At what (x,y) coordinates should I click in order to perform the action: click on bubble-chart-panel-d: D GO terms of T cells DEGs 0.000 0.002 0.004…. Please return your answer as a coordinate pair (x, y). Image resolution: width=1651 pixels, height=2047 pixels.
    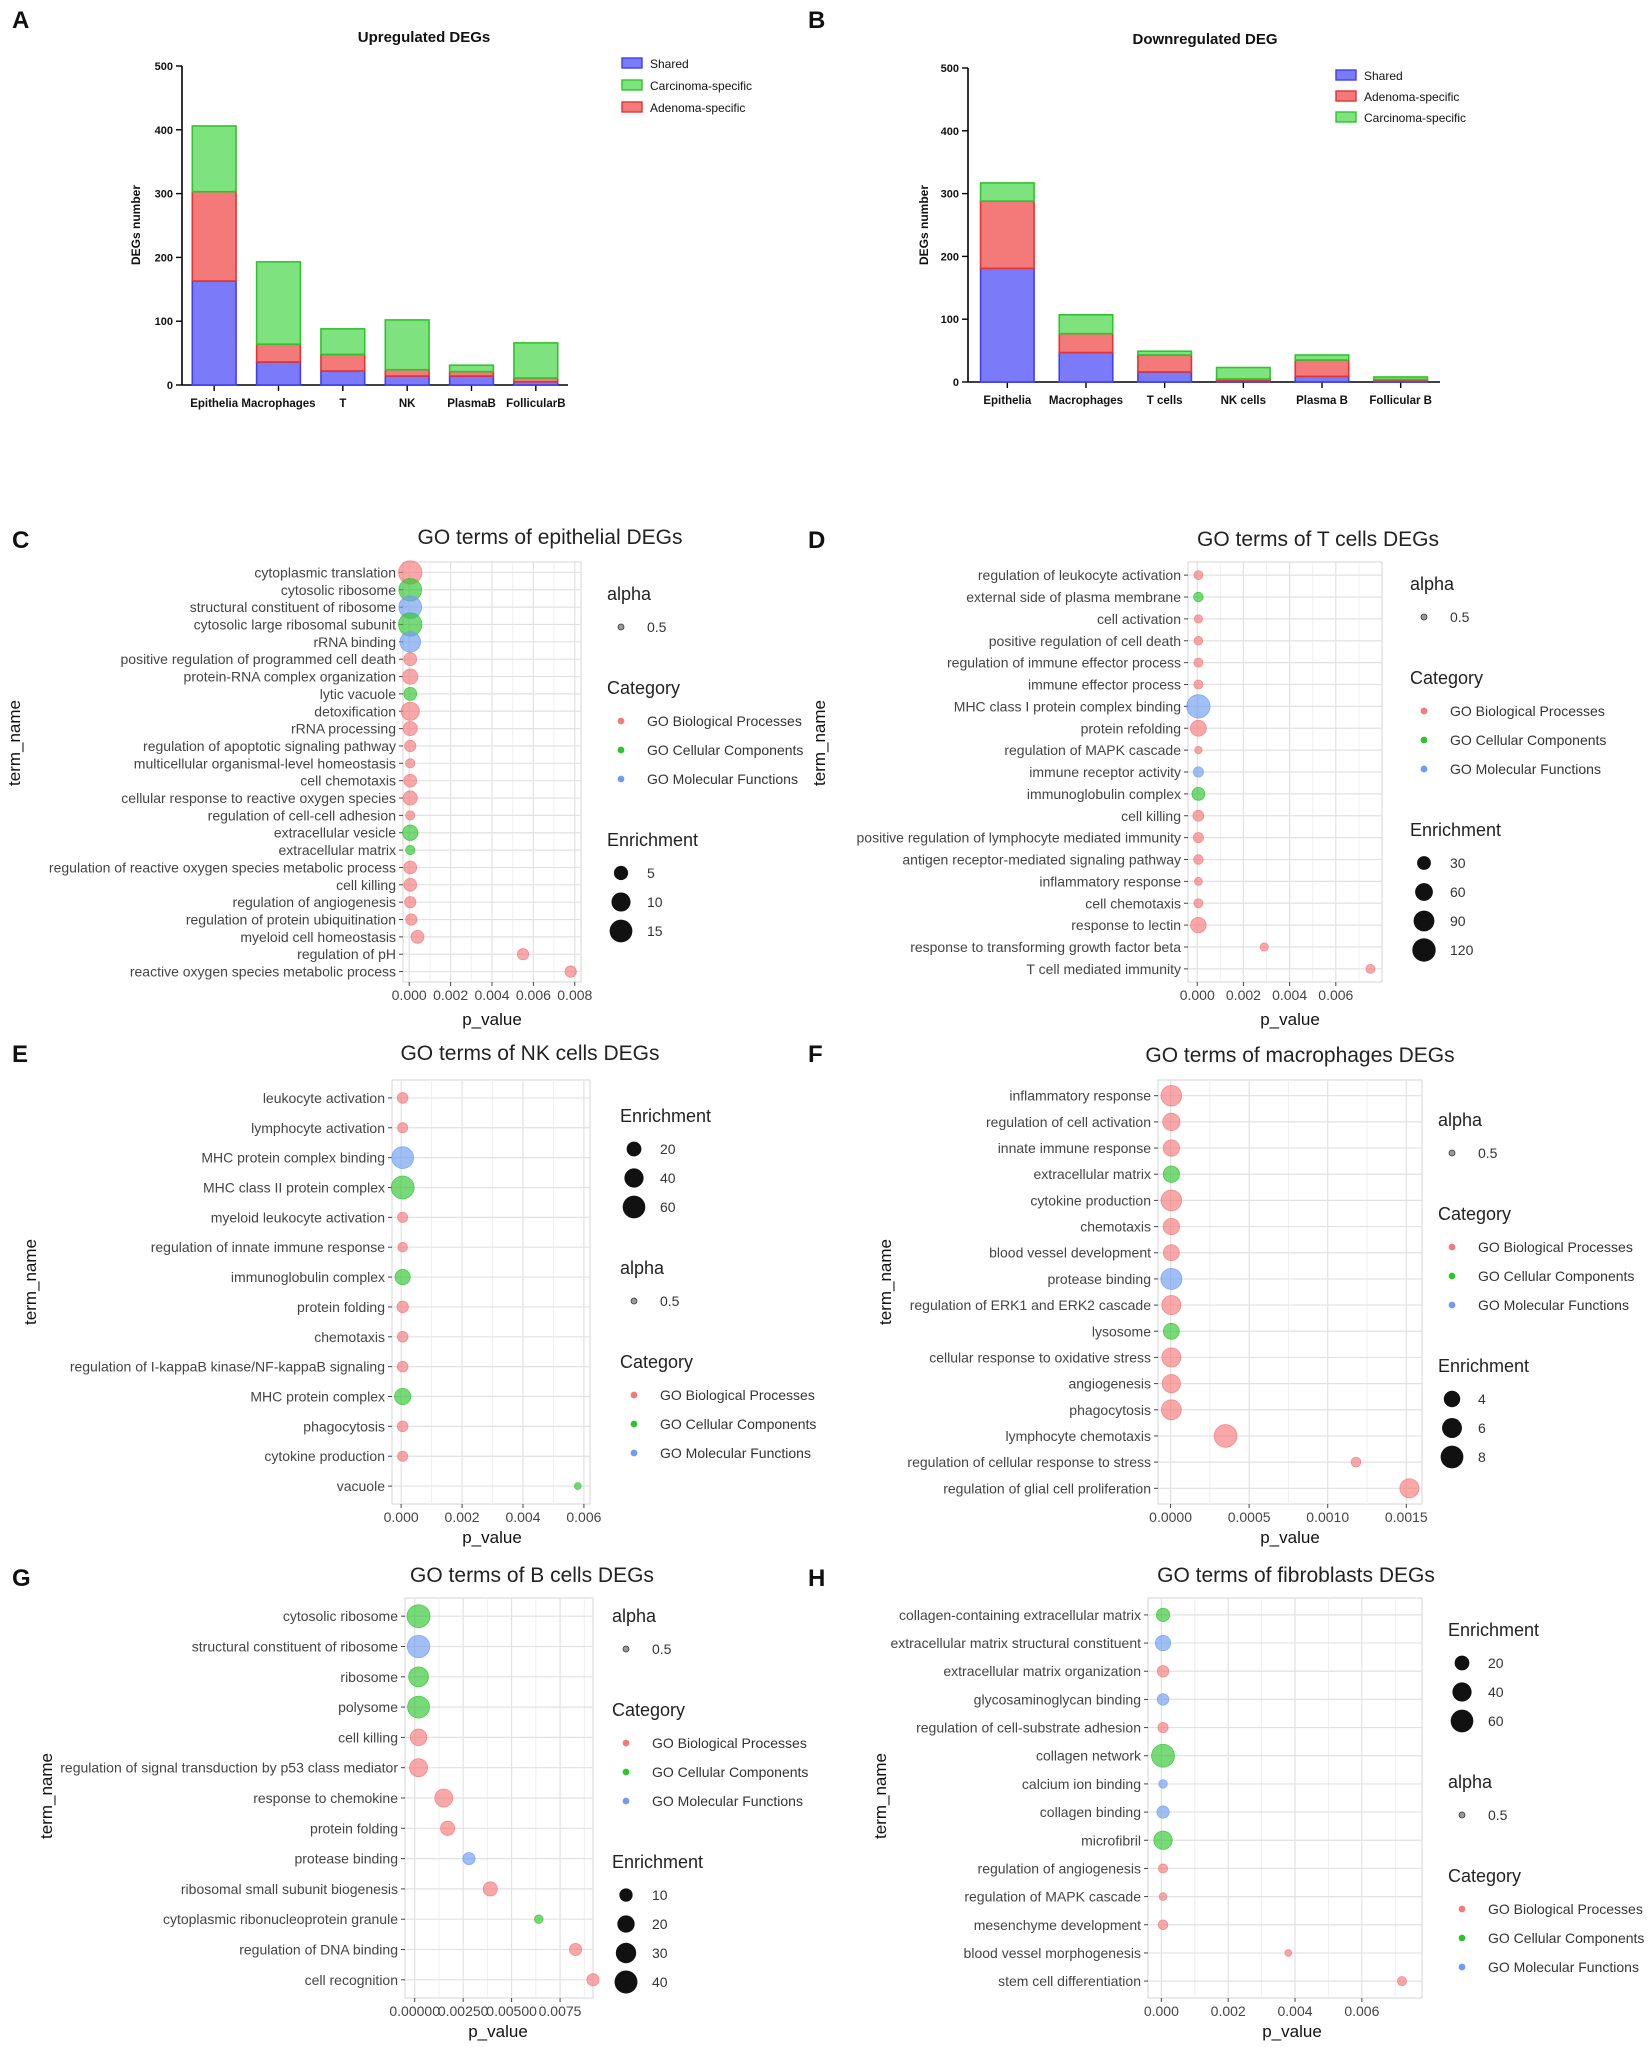
    Looking at the image, I should click on (1207, 778).